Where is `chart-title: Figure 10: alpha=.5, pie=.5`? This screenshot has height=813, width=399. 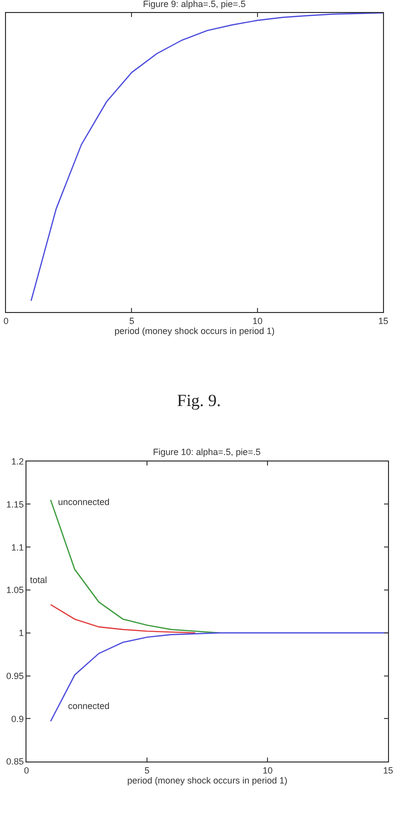
chart-title: Figure 10: alpha=.5, pie=.5 is located at coordinates (207, 452).